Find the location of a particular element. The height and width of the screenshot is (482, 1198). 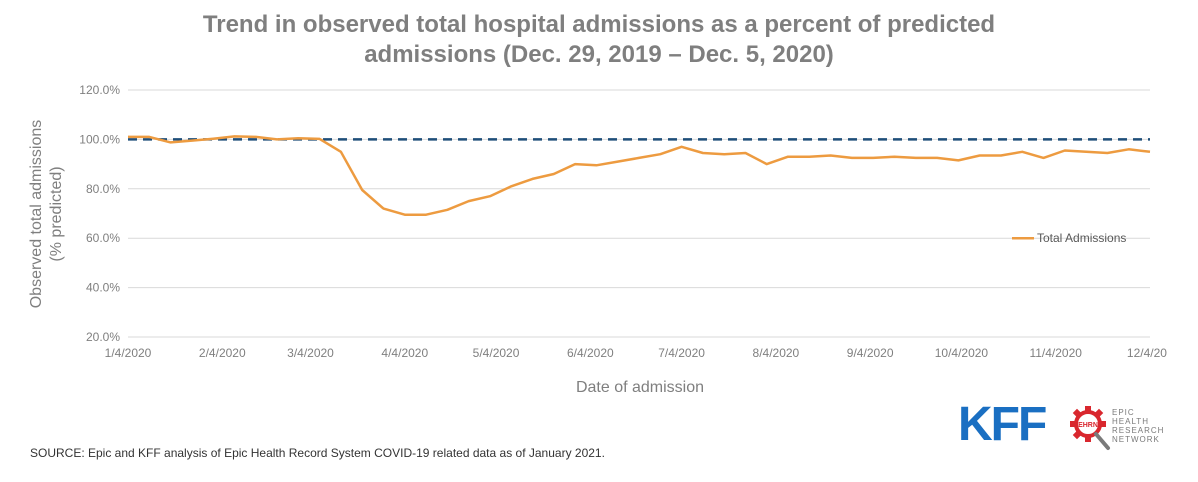

ehrn-badge-text: EHRN is located at coordinates (1088, 425).